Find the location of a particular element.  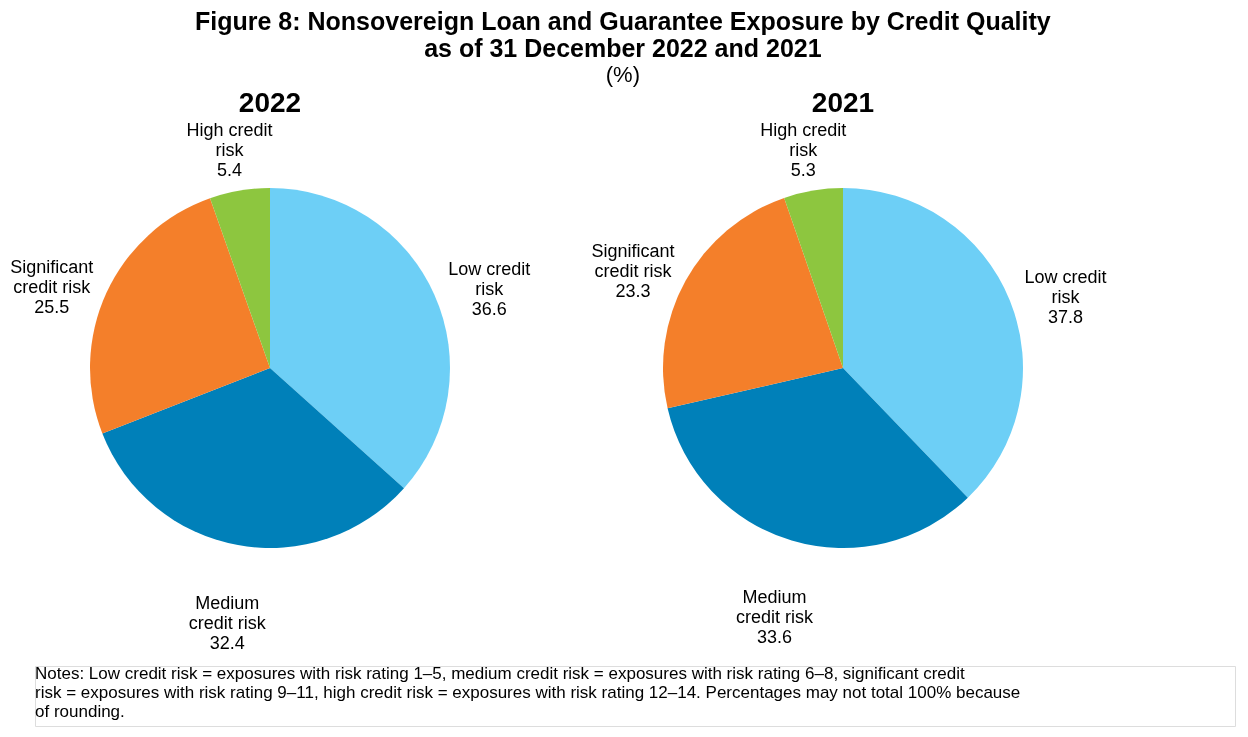

data-label: 37.8 is located at coordinates (1066, 317).